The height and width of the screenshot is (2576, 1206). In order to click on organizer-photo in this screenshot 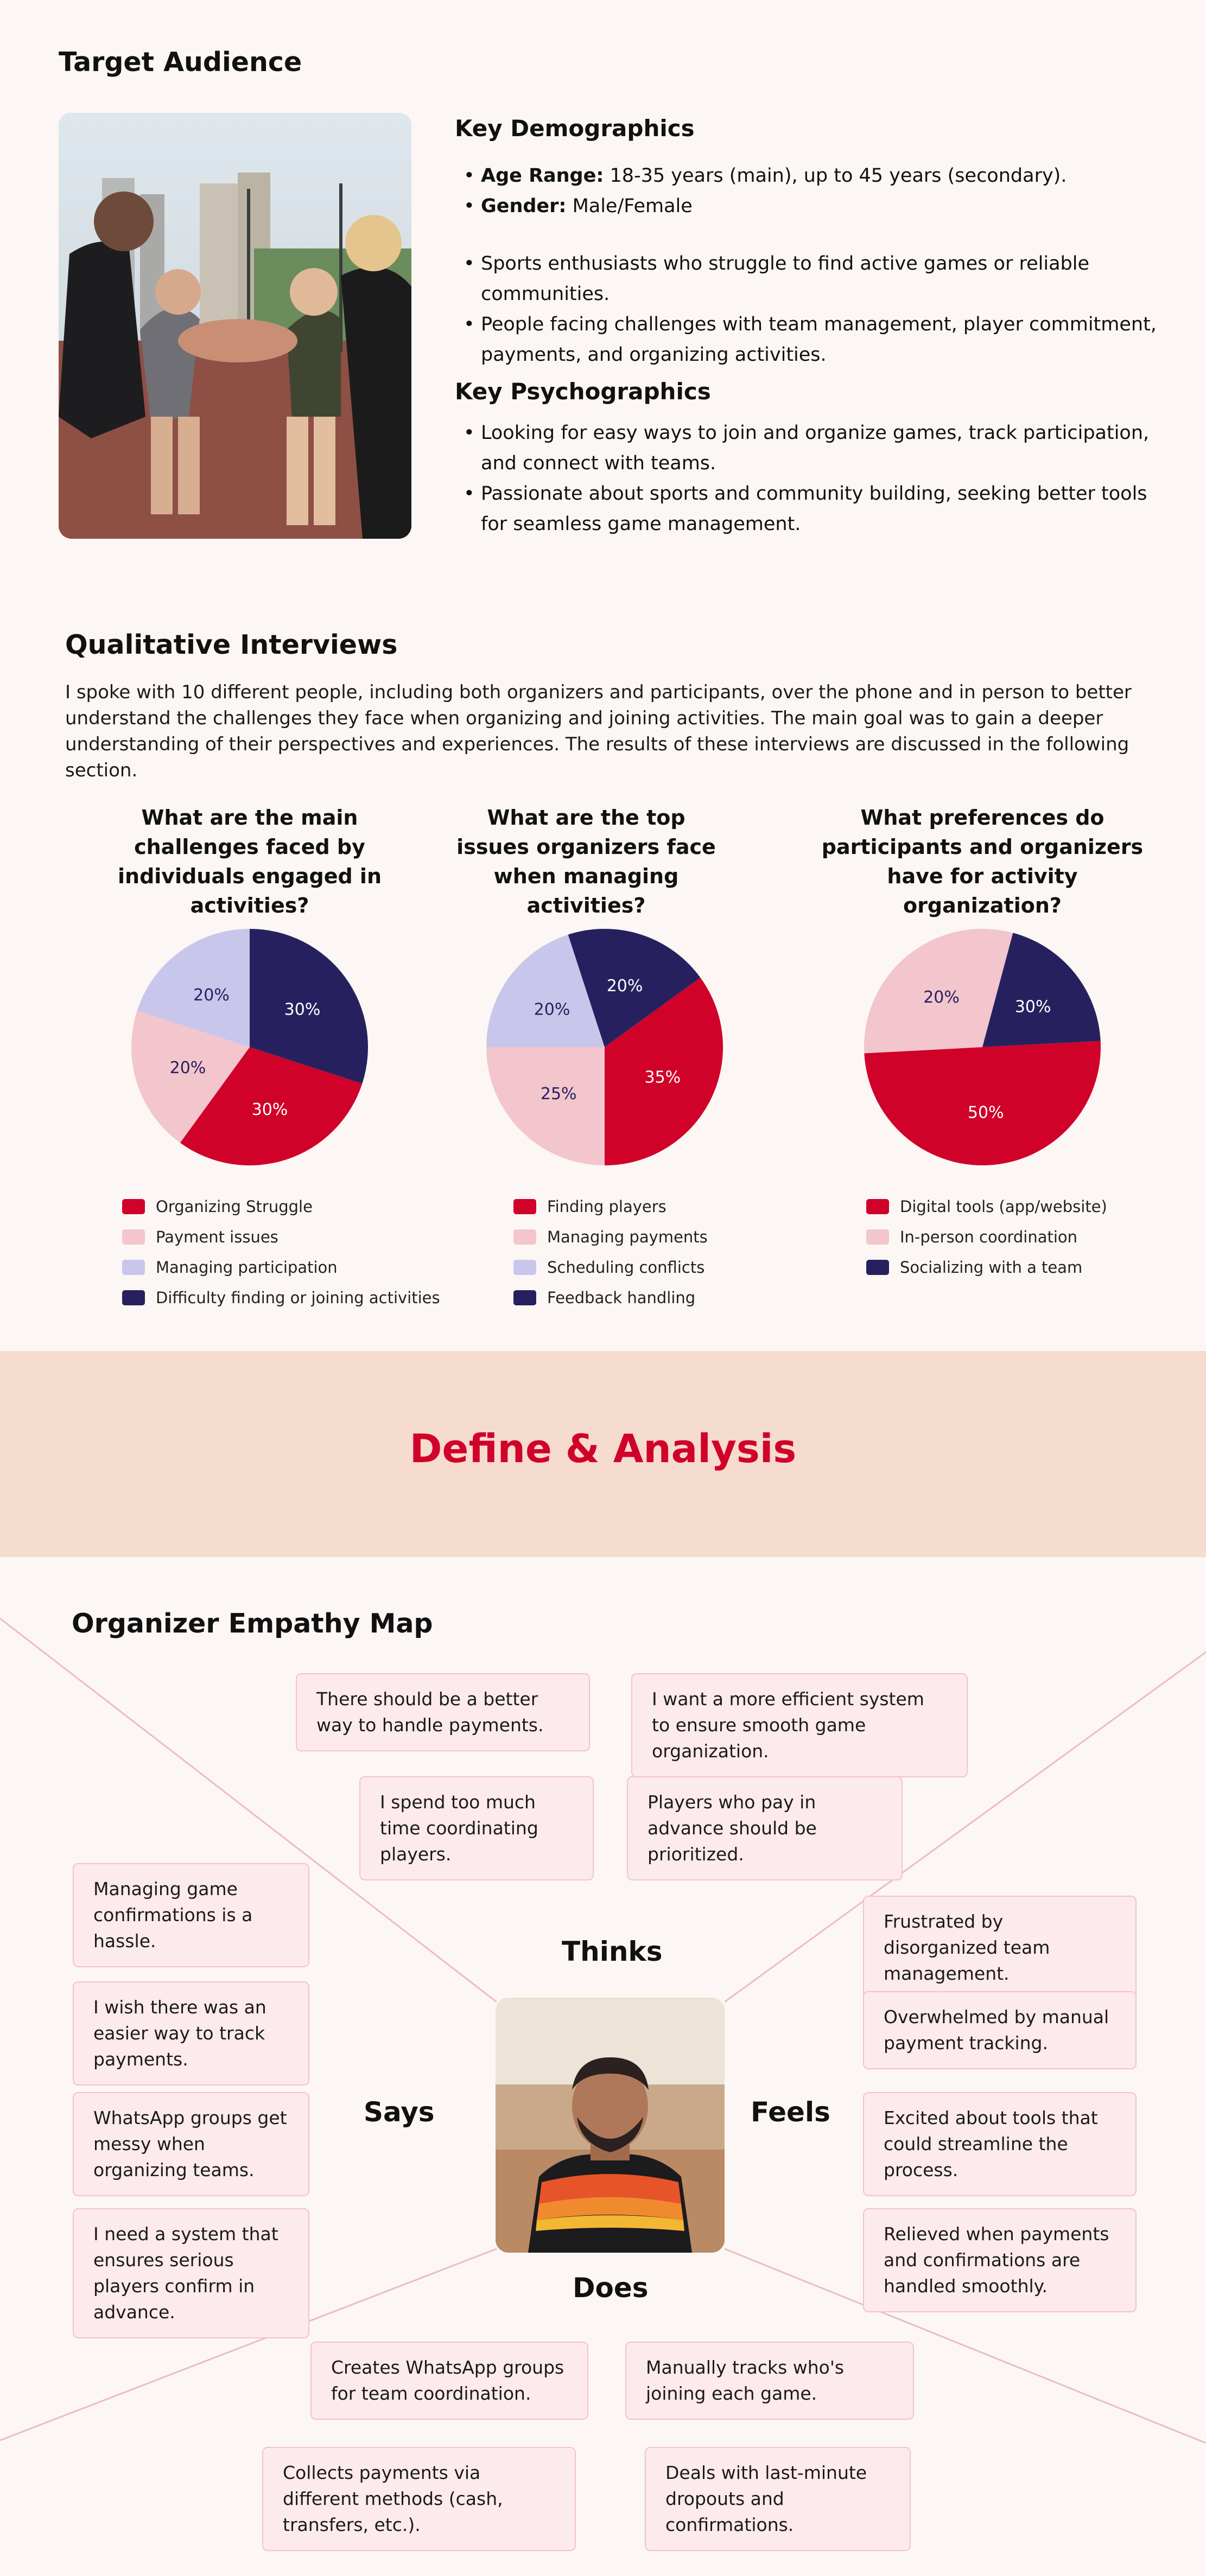, I will do `click(610, 2125)`.